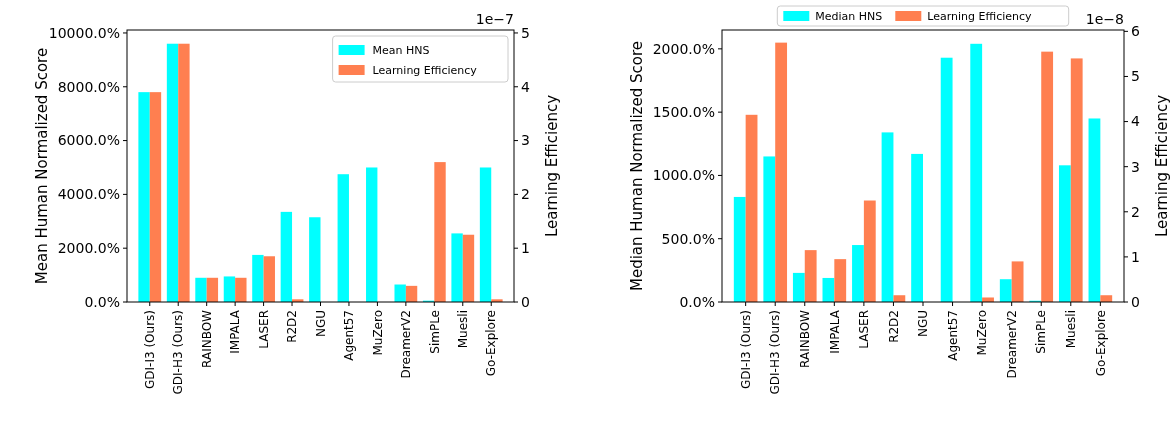 Image resolution: width=1172 pixels, height=421 pixels. I want to click on y-tick-label: 500.0%, so click(688, 238).